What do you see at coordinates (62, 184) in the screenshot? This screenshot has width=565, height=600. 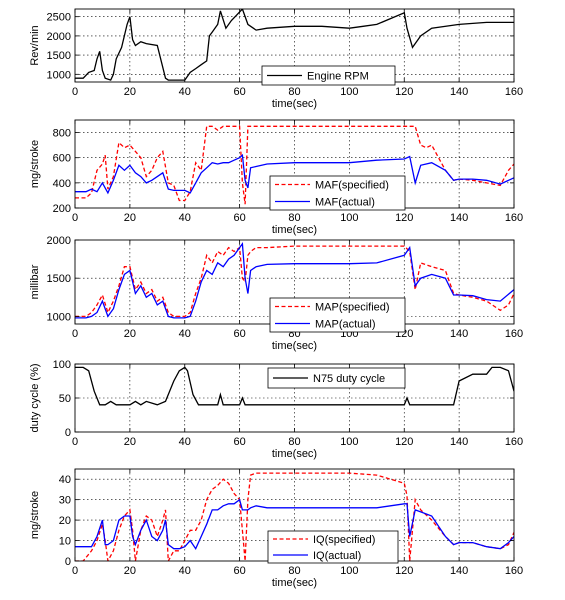 I see `y-tick-label: 400` at bounding box center [62, 184].